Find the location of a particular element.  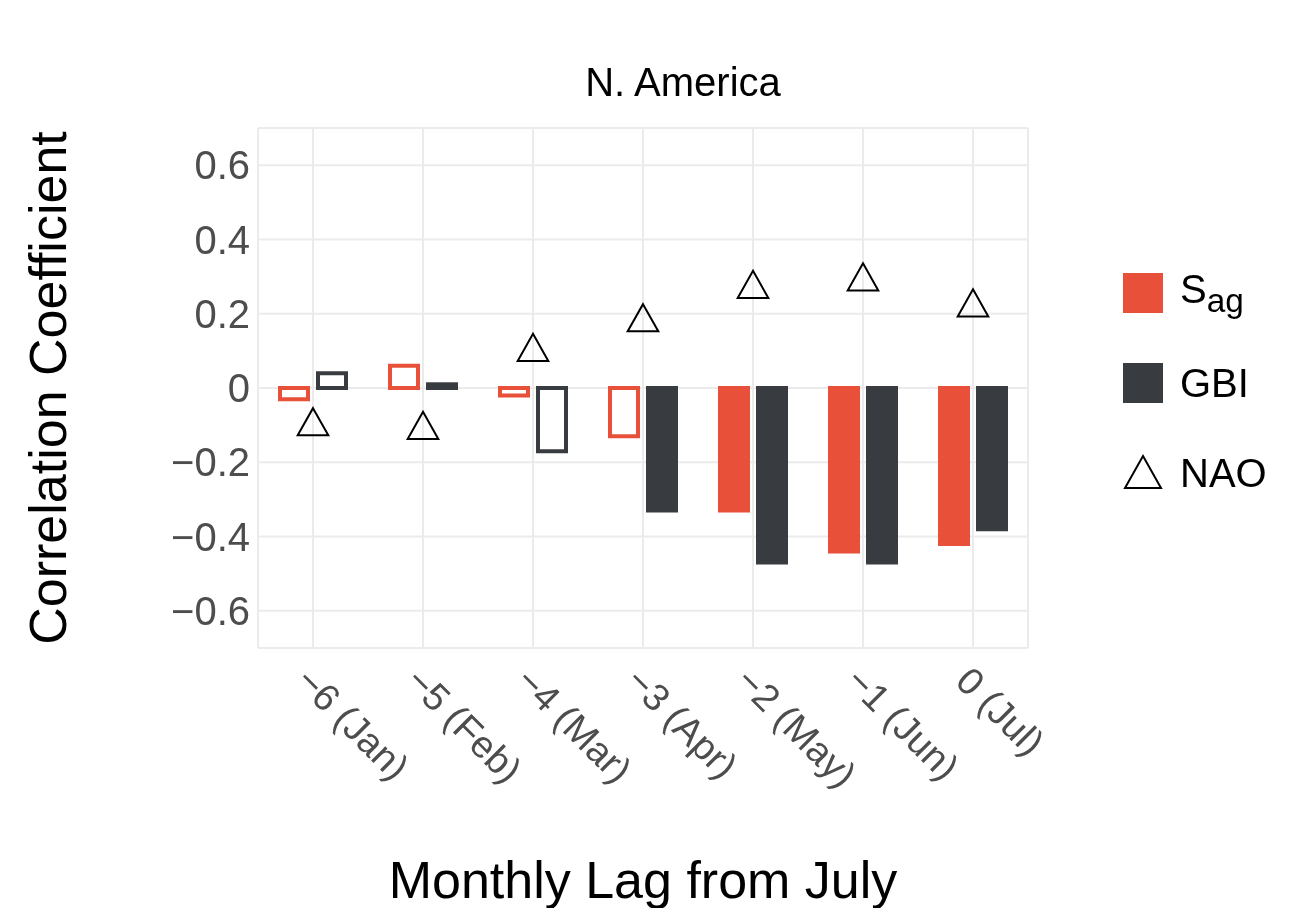

y-tick-label: −0.4 is located at coordinates (210, 536).